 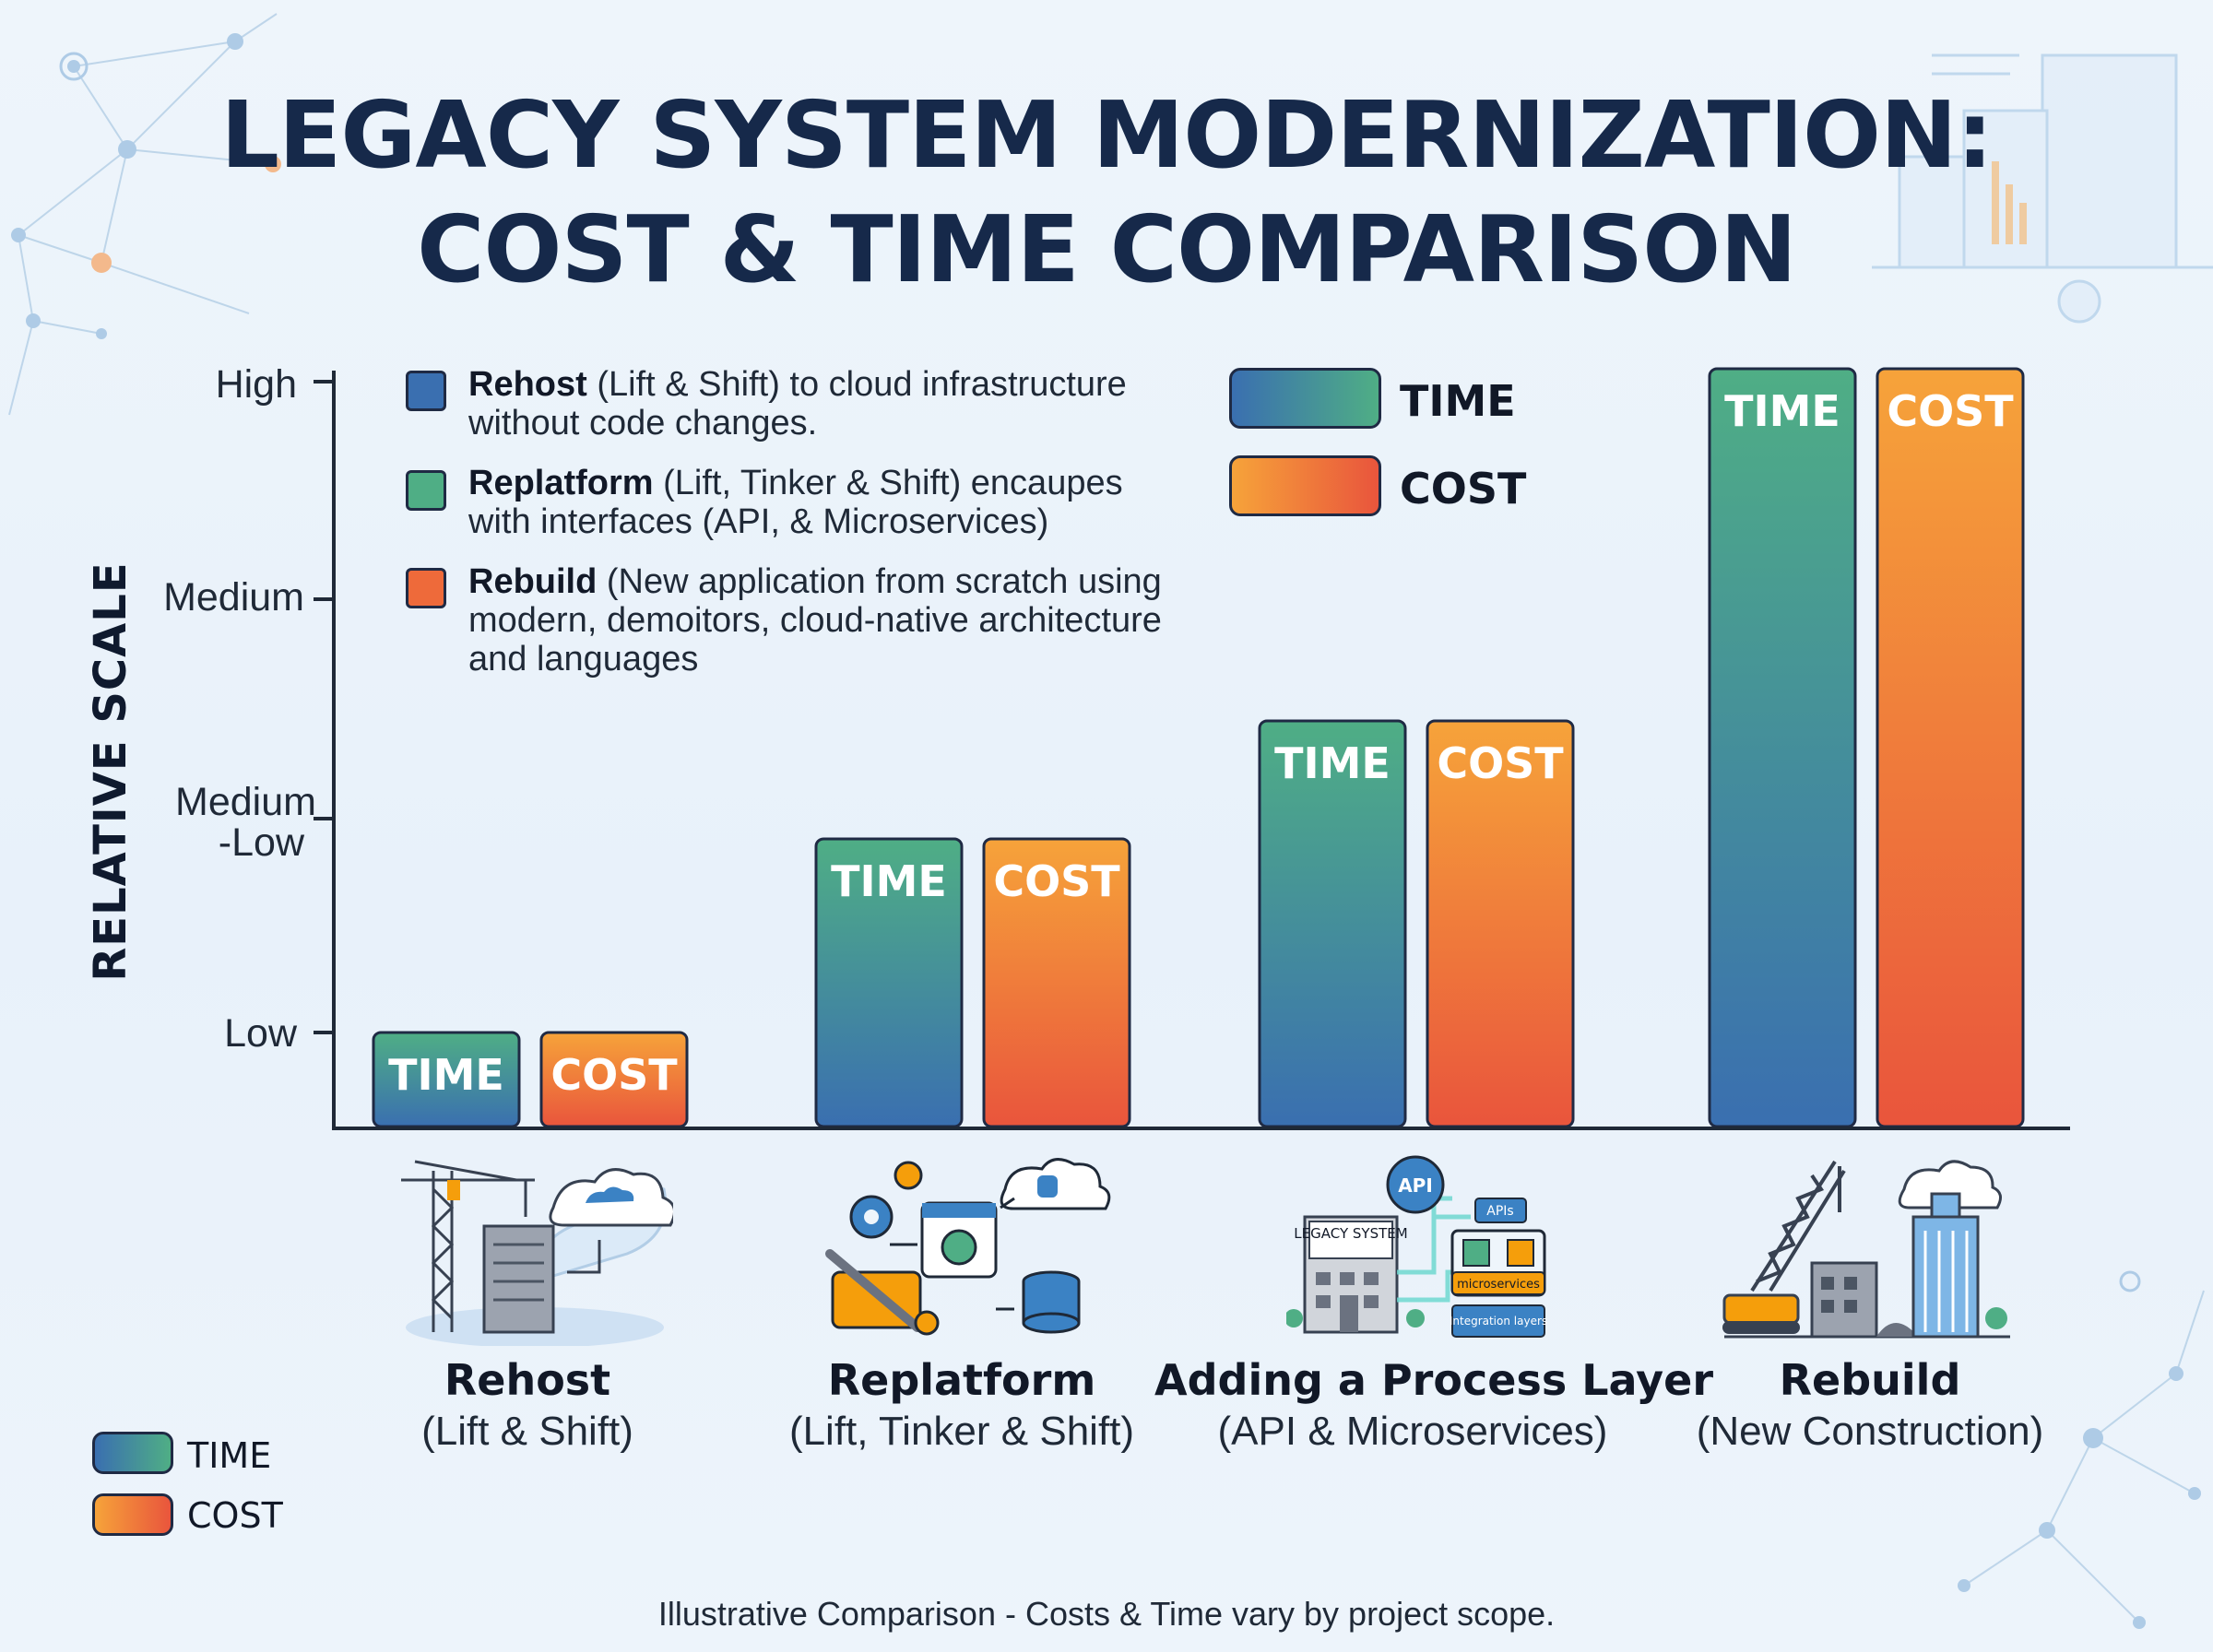 What do you see at coordinates (1870, 1380) in the screenshot?
I see `category-rebuild-name: Rebuild` at bounding box center [1870, 1380].